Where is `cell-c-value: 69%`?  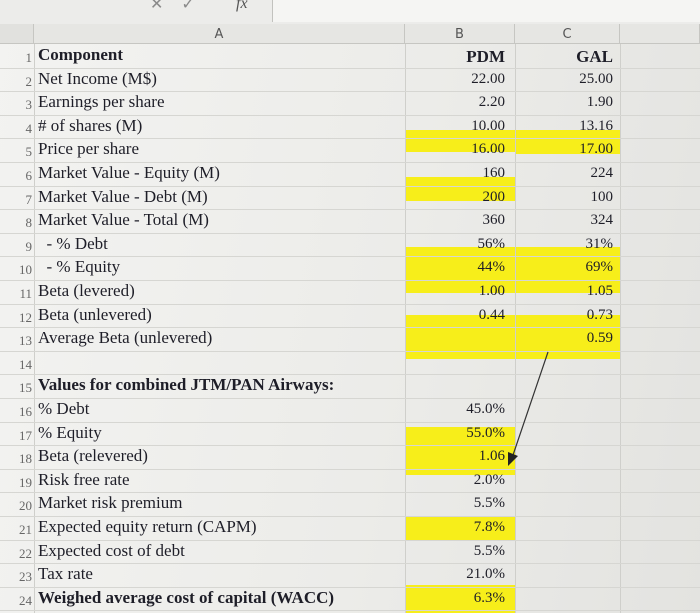
cell-c-value: 69% is located at coordinates (599, 267).